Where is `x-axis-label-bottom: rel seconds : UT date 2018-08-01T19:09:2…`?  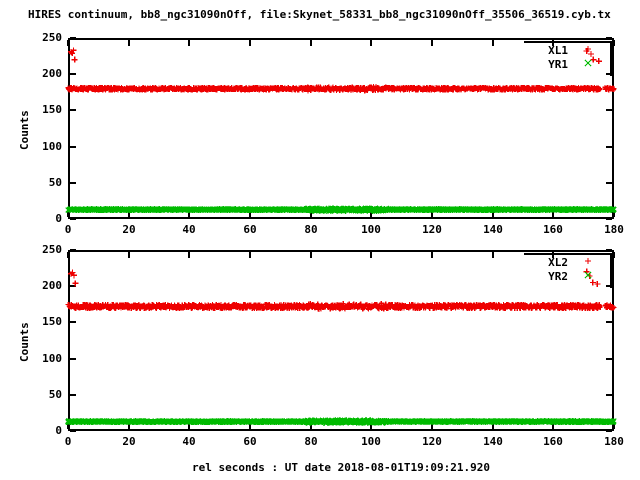
x-axis-label-bottom: rel seconds : UT date 2018-08-01T19:09:2… is located at coordinates (340, 467).